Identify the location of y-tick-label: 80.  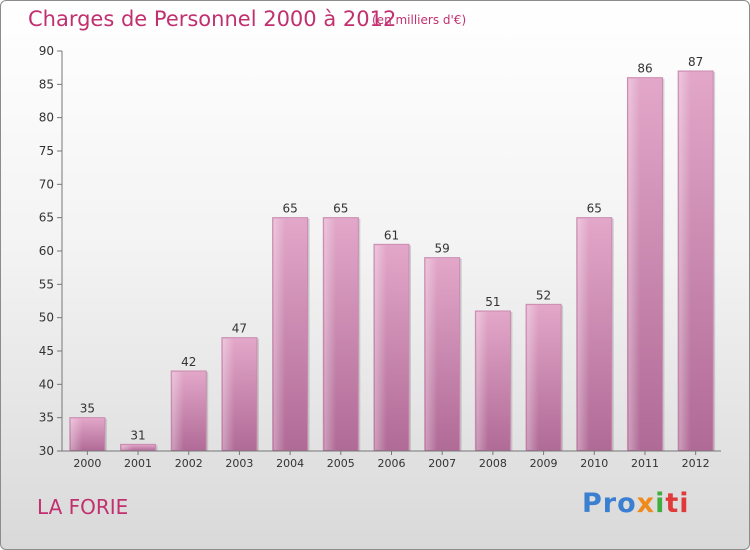
(46, 118).